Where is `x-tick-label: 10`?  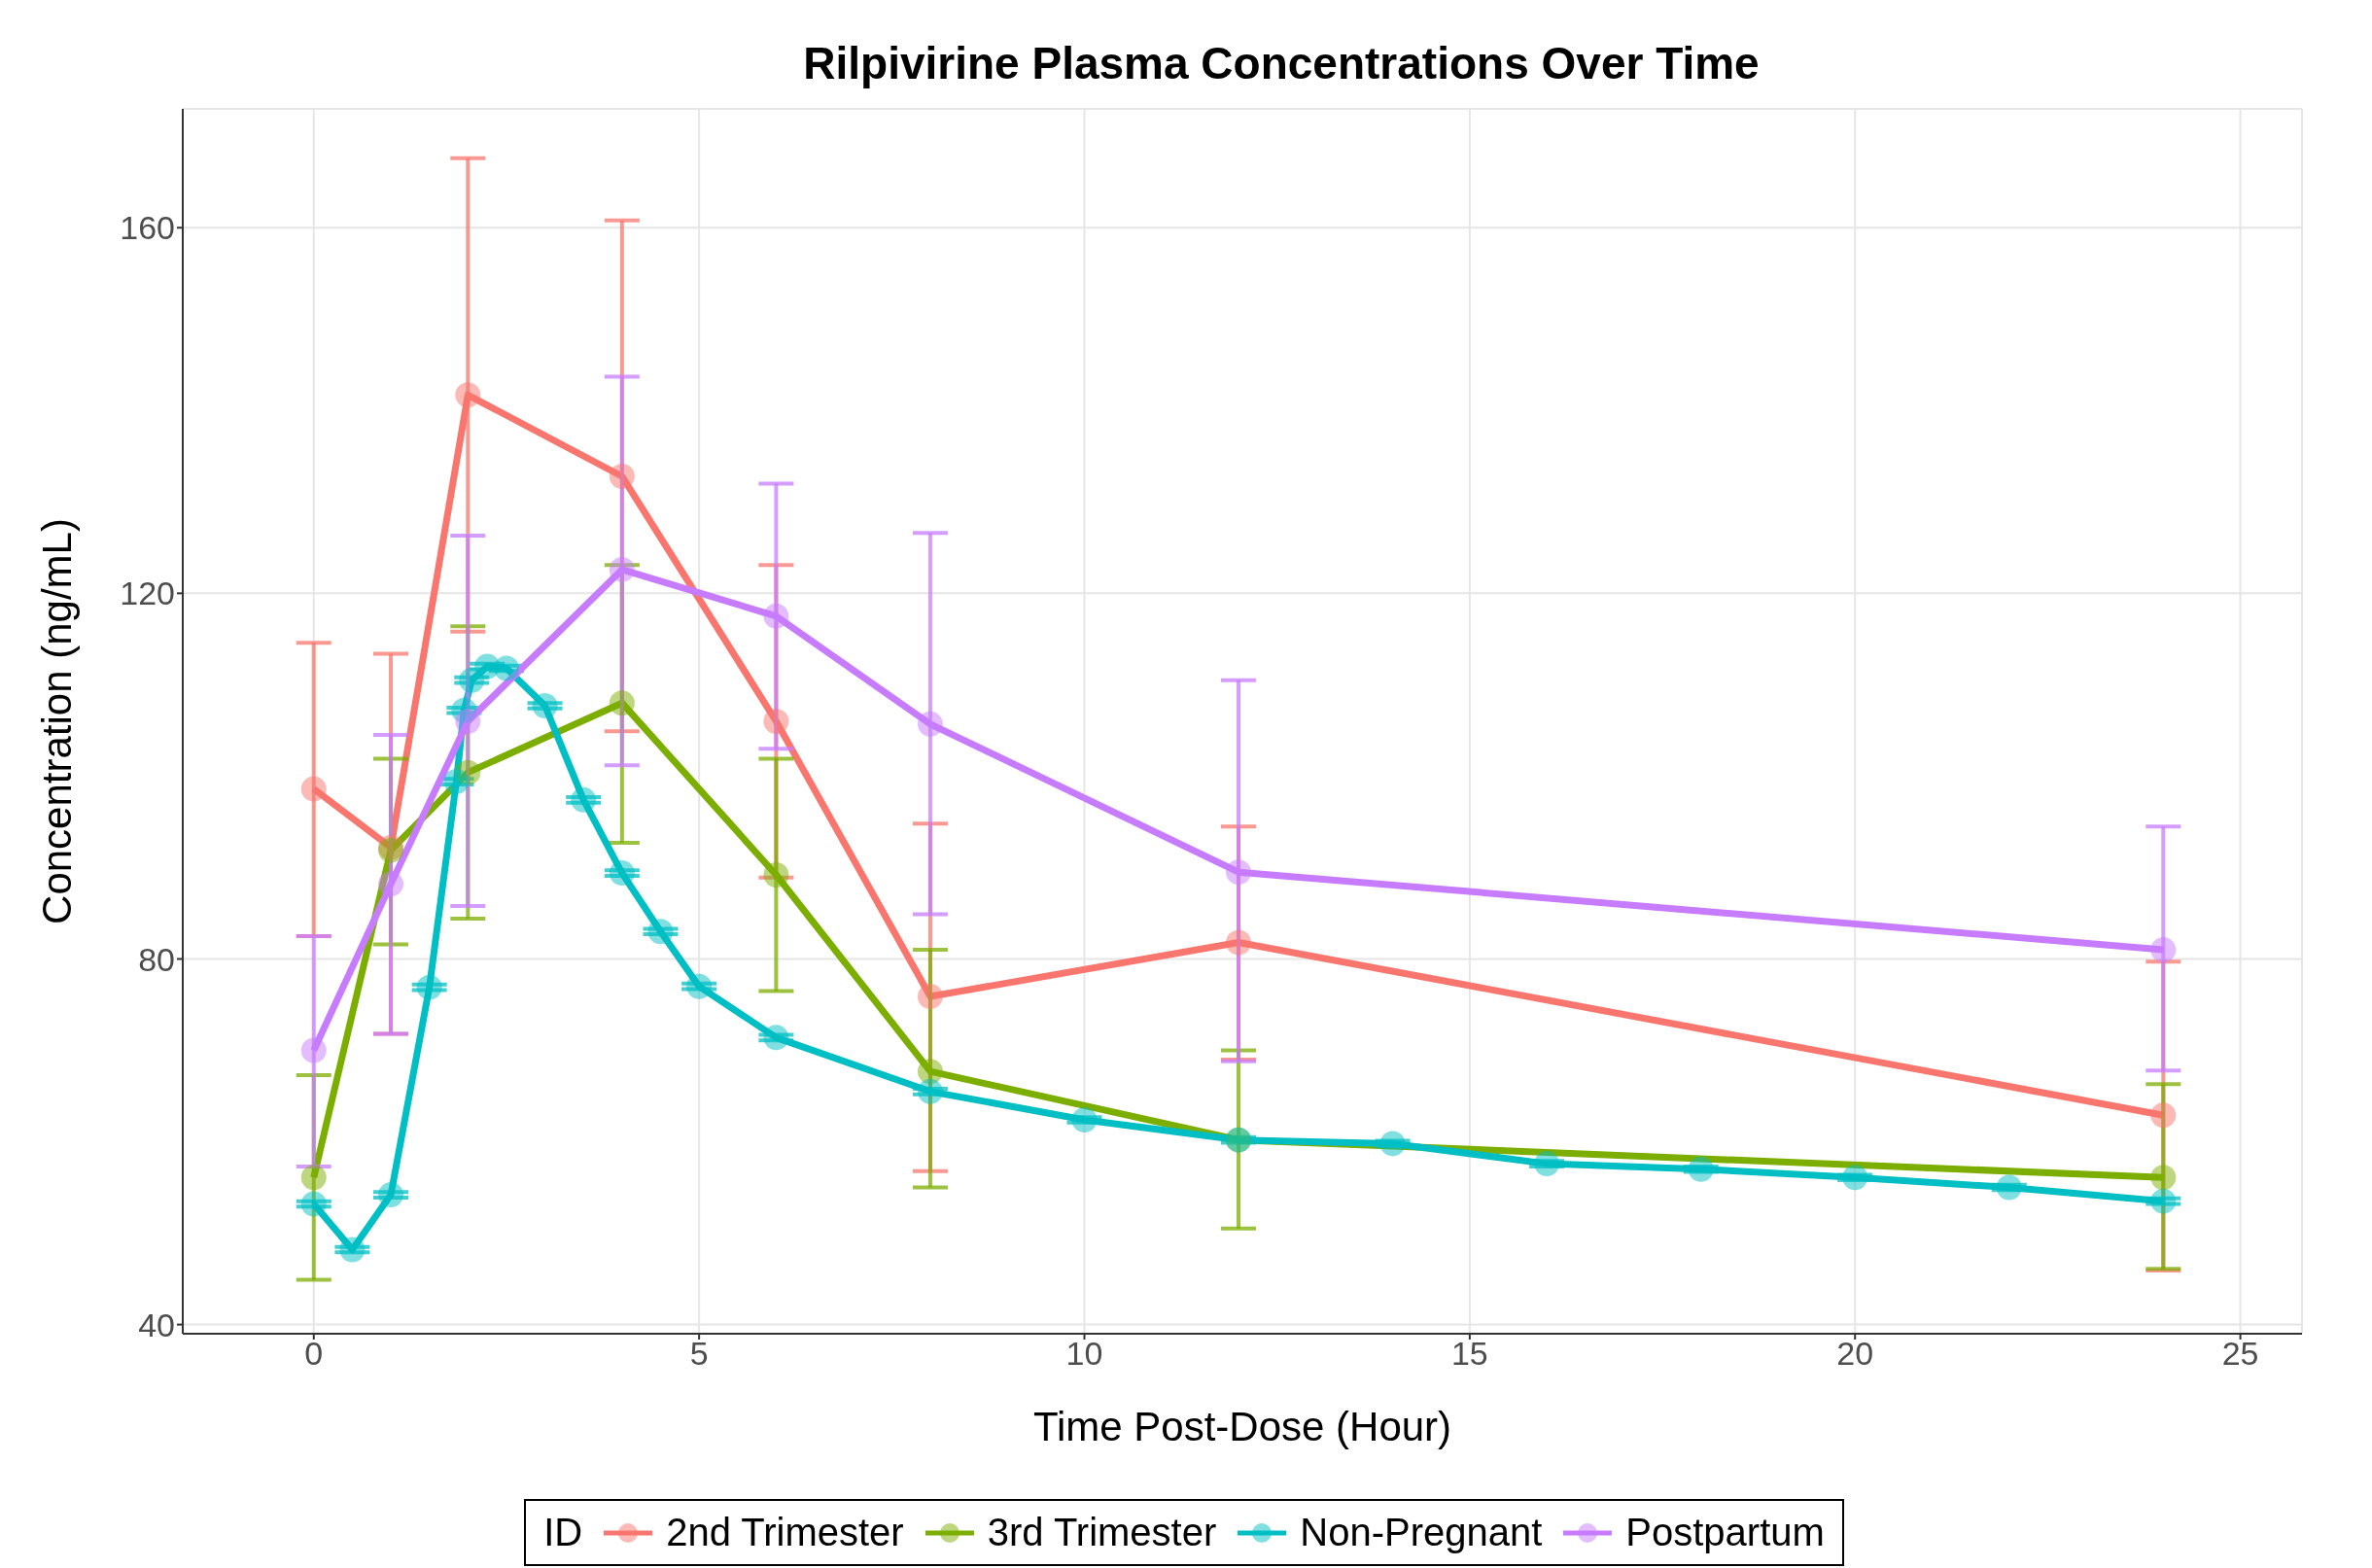 x-tick-label: 10 is located at coordinates (1084, 1354).